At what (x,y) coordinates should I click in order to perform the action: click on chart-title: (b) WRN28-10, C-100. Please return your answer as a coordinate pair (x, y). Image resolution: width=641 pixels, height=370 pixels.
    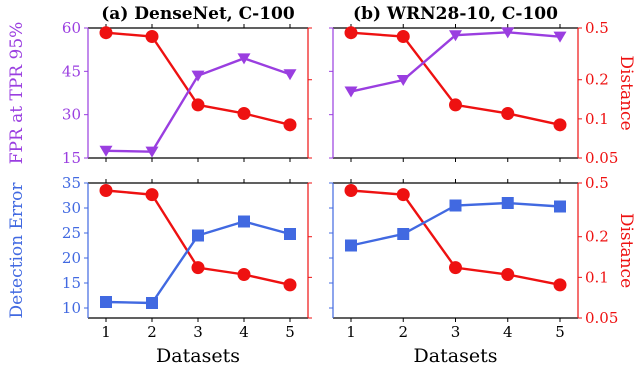
    Looking at the image, I should click on (455, 14).